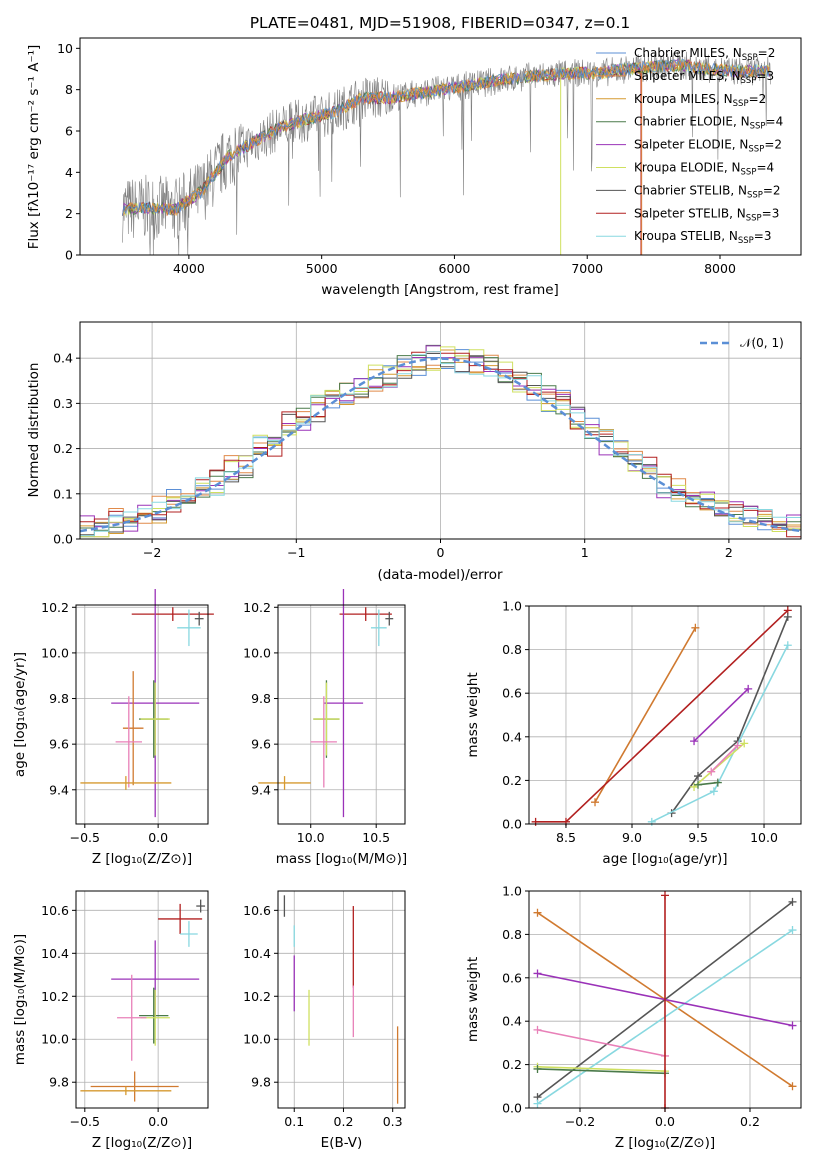 The height and width of the screenshot is (1170, 819). What do you see at coordinates (512, 693) in the screenshot?
I see `mw_age-ytick-label: 0.6` at bounding box center [512, 693].